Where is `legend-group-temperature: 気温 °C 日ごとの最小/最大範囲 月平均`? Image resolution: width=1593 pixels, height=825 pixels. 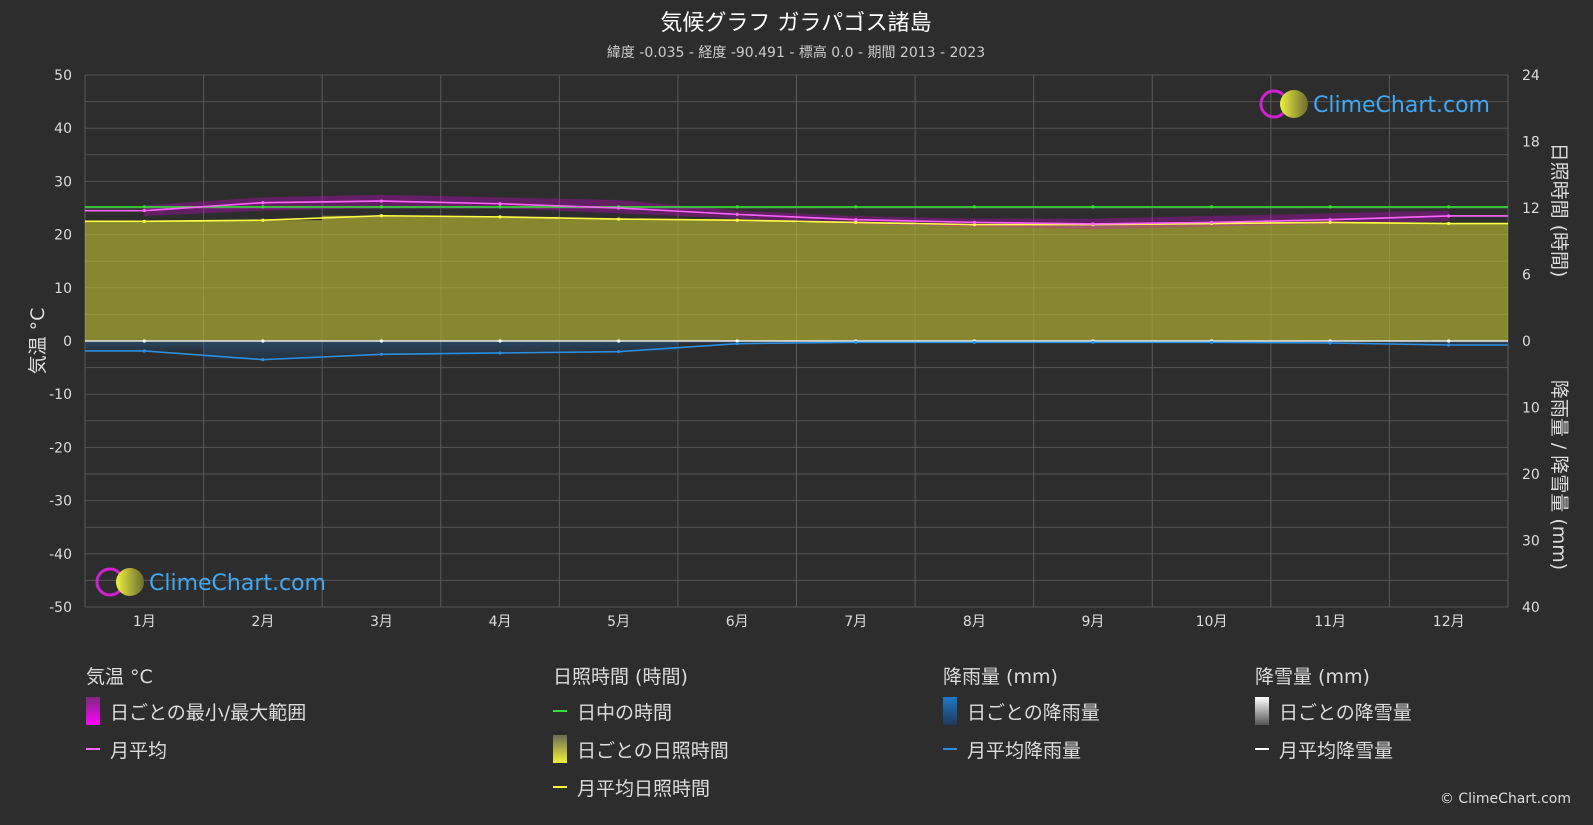 legend-group-temperature: 気温 °C 日ごとの最小/最大範囲 月平均 is located at coordinates (196, 718).